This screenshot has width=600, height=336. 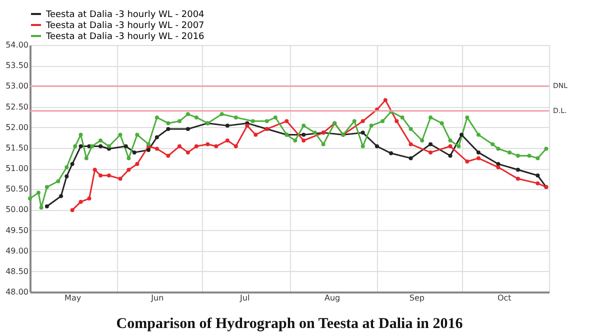 What do you see at coordinates (124, 26) in the screenshot?
I see `legend-label: Teesta at Dalia -3 hourly WL - 2007` at bounding box center [124, 26].